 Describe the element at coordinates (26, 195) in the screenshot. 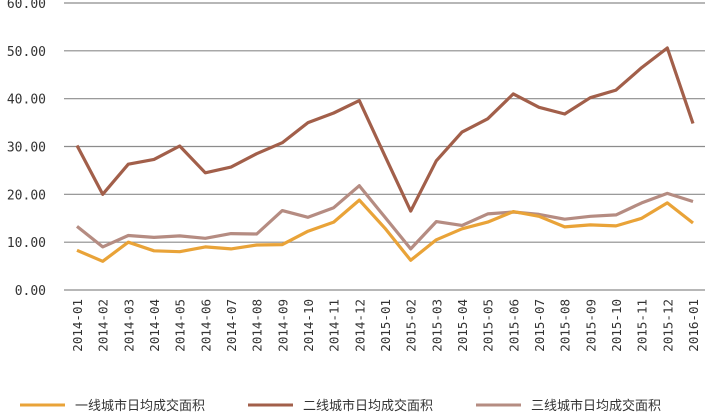

I see `y-tick-label: 20.00` at that location.